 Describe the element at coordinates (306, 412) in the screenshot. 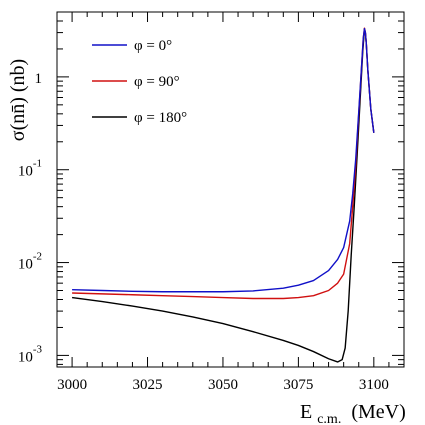

I see `x-axis-label-main: E` at that location.